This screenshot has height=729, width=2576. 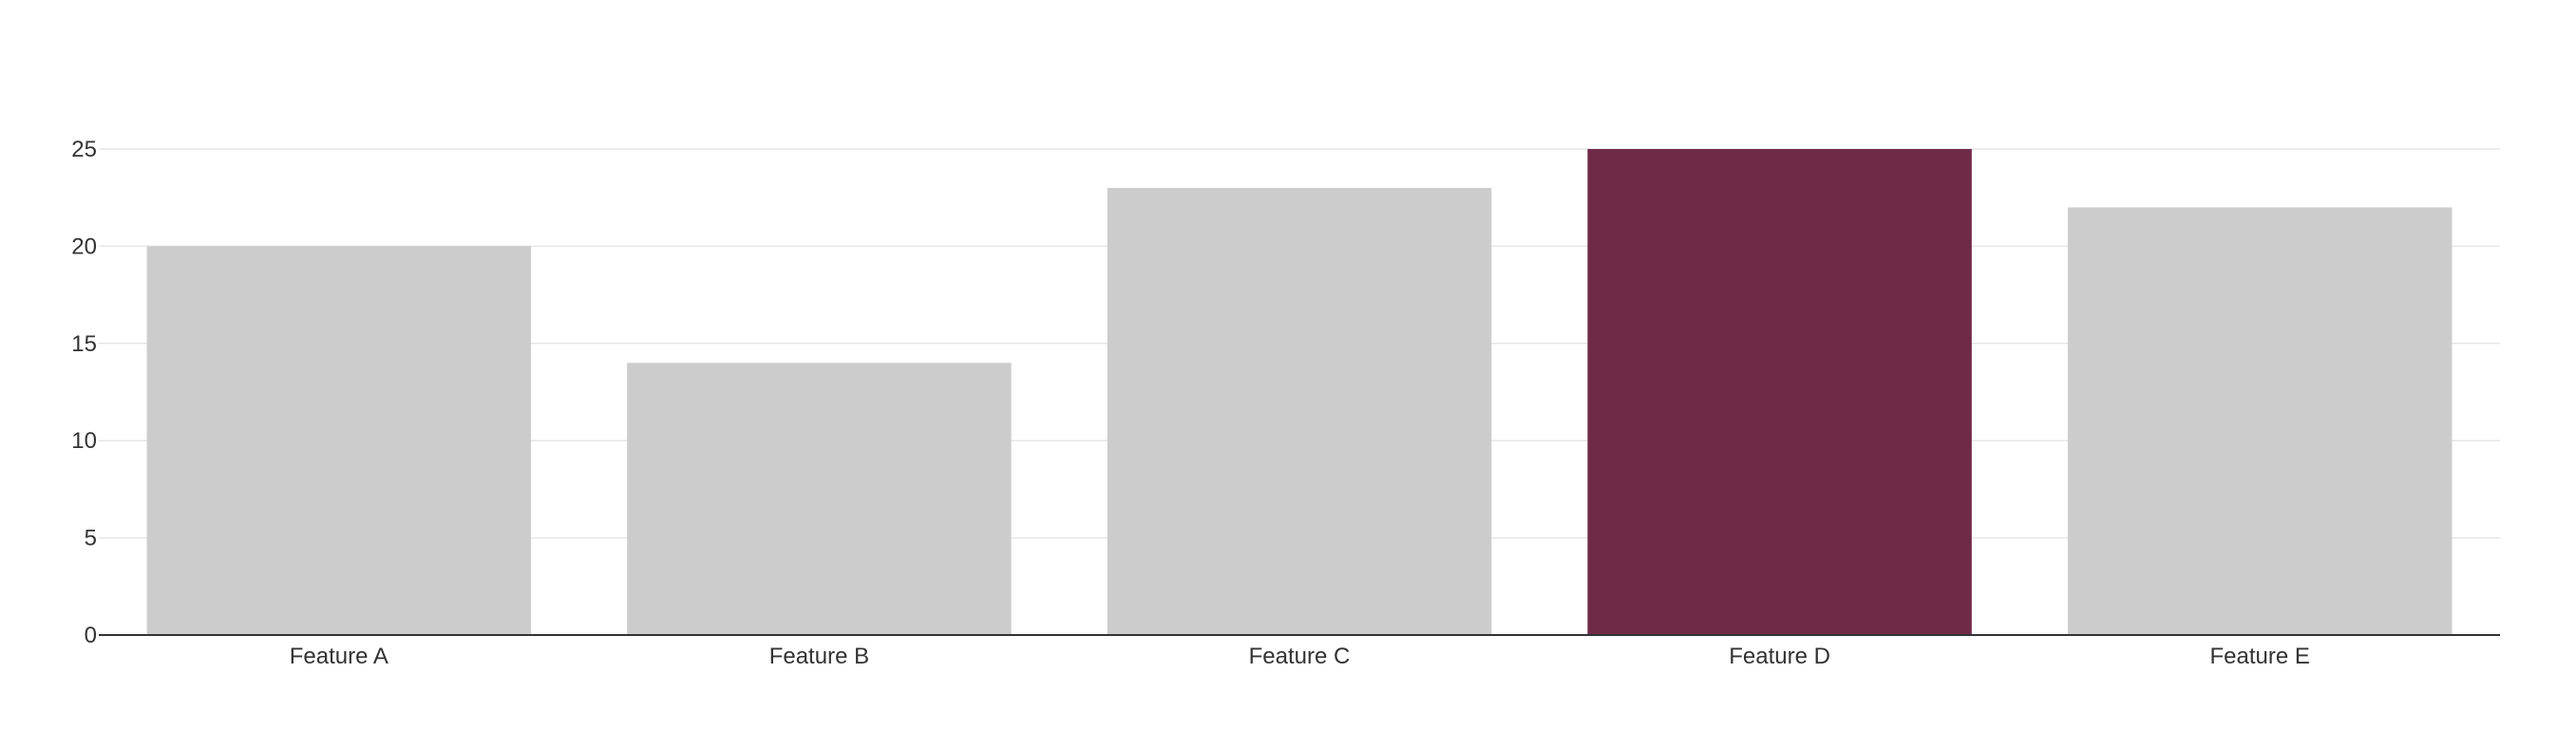 I want to click on bar-feature-d, so click(x=1779, y=392).